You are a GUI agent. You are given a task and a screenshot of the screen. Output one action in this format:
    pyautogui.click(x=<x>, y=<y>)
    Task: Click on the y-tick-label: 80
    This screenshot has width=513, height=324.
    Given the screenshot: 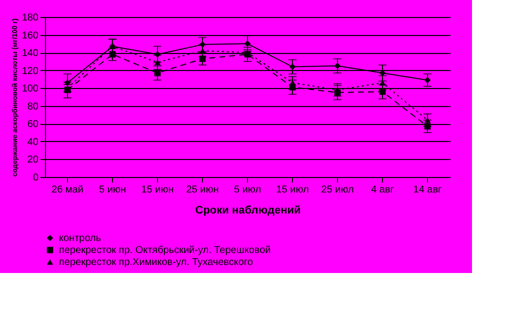 What is the action you would take?
    pyautogui.click(x=33, y=106)
    